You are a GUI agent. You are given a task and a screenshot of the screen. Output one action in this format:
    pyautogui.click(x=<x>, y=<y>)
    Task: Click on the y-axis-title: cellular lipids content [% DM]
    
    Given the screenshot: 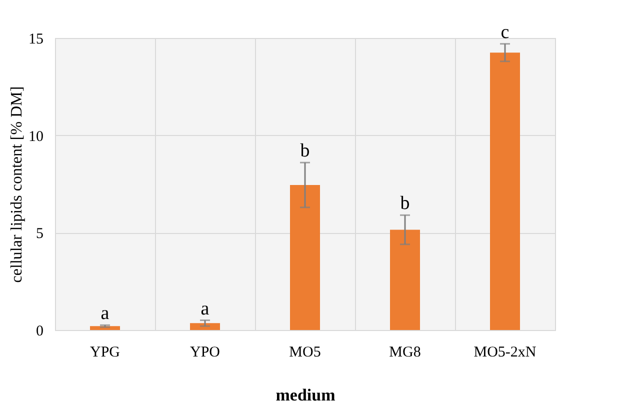 What is the action you would take?
    pyautogui.click(x=17, y=184)
    